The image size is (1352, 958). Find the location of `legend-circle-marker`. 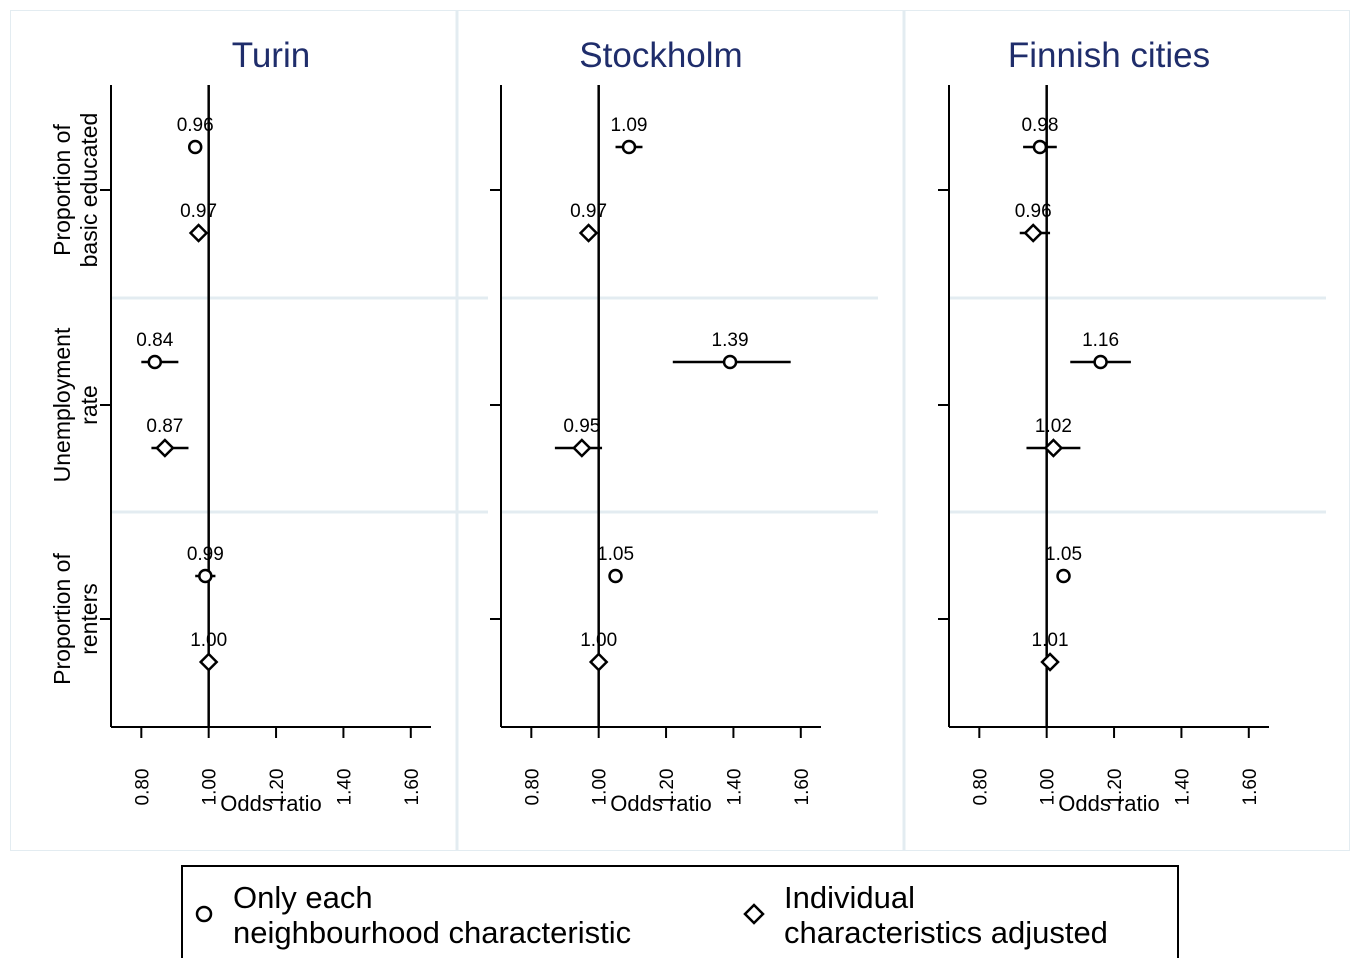

legend-circle-marker is located at coordinates (204, 914).